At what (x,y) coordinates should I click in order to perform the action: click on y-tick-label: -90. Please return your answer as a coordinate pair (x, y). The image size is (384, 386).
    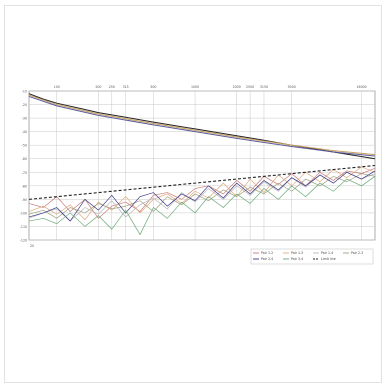
    Looking at the image, I should click on (24, 200).